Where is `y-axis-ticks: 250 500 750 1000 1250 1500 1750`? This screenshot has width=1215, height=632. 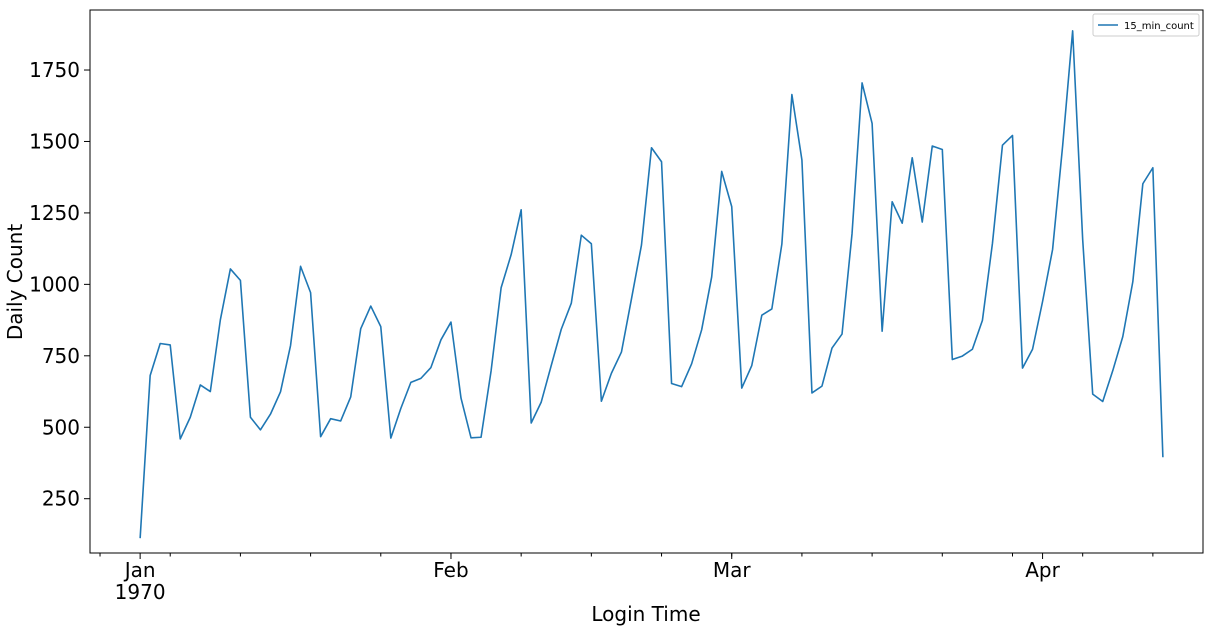 y-axis-ticks: 250 500 750 1000 1250 1500 1750 is located at coordinates (59, 284).